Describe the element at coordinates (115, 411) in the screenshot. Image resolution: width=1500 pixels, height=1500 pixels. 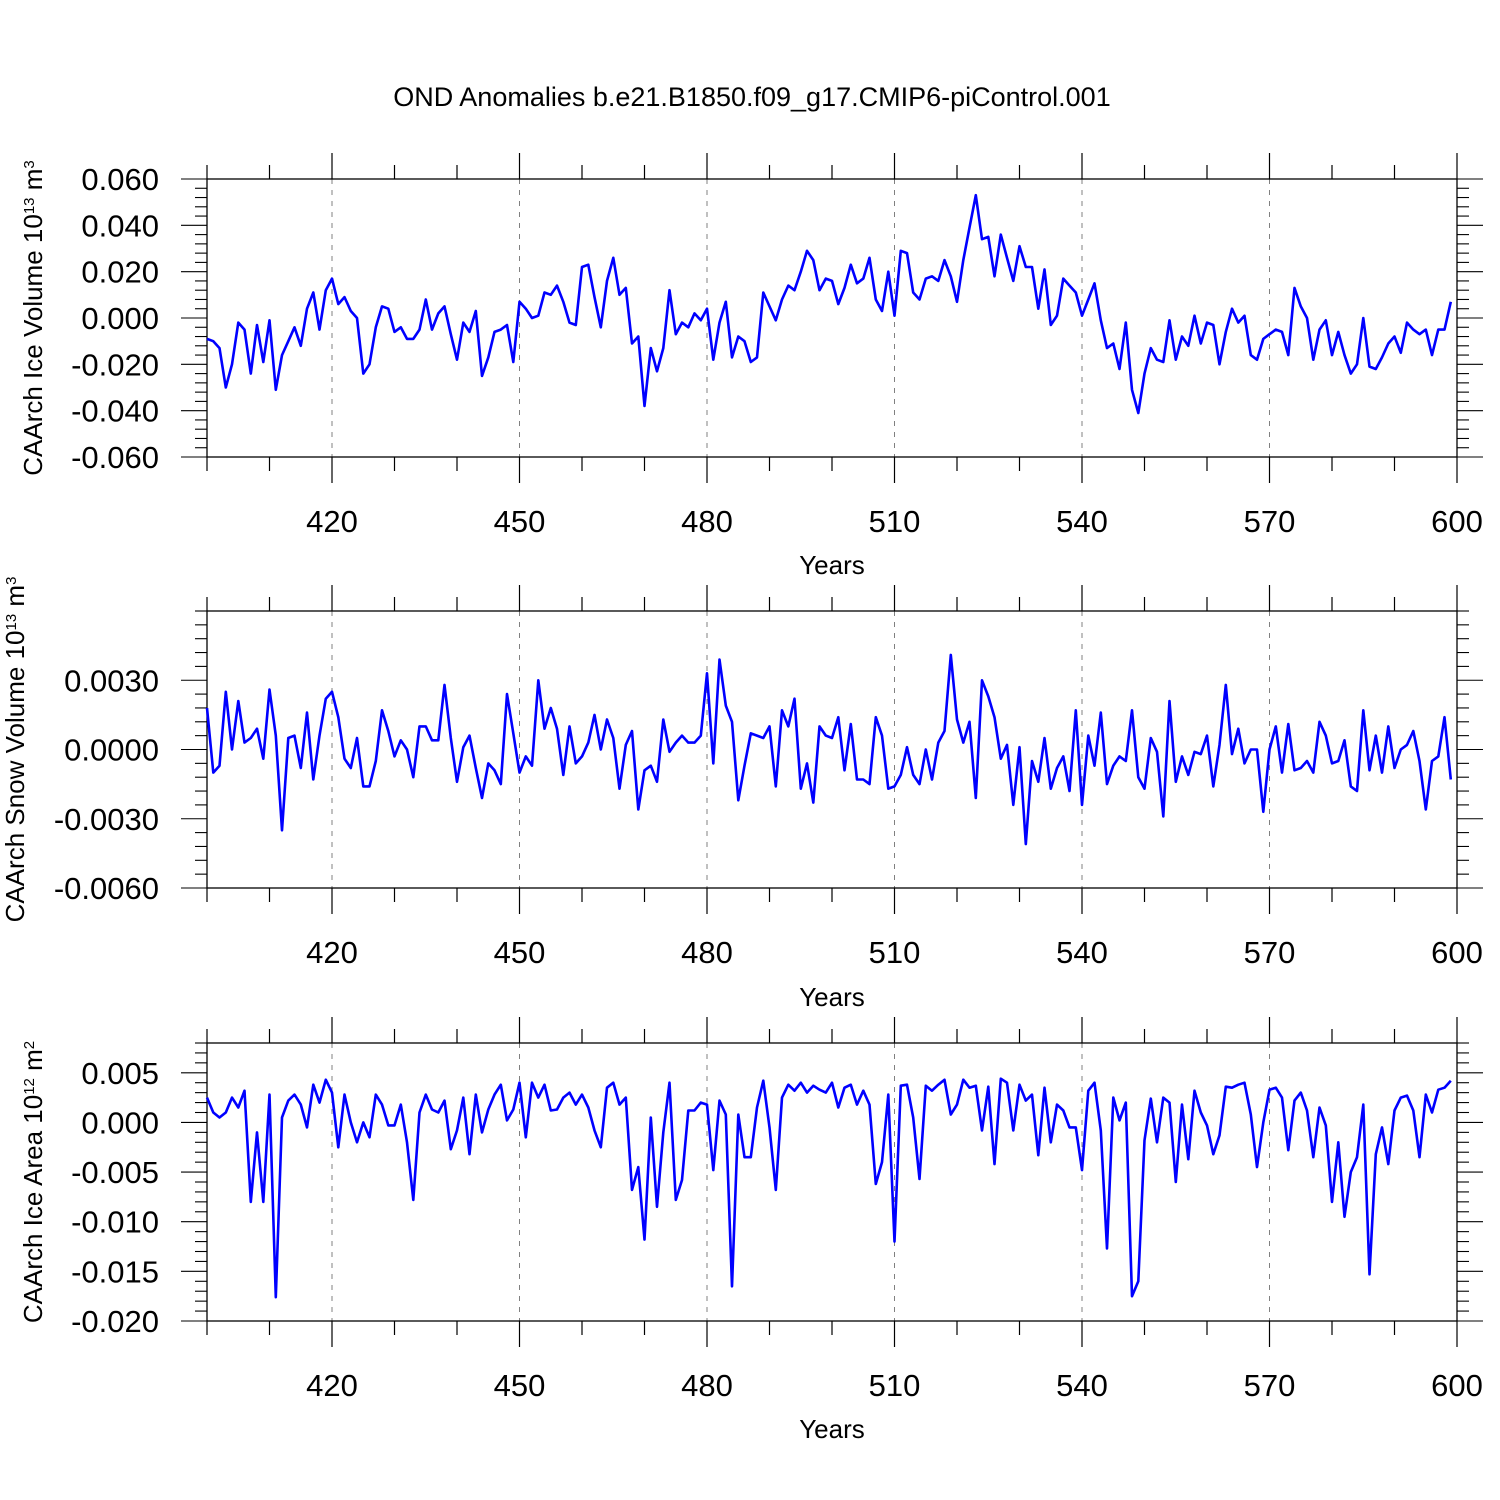
I see `y-tick-label: -0.040` at that location.